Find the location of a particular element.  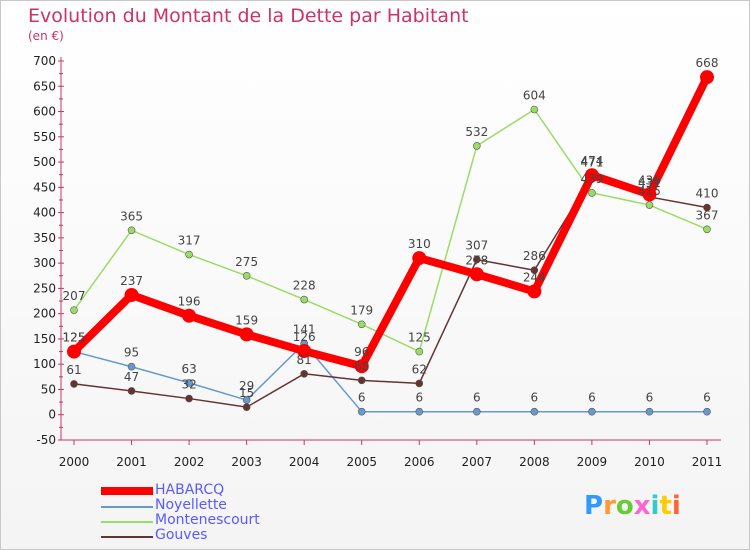

x-tick-label: 2000 is located at coordinates (74, 462).